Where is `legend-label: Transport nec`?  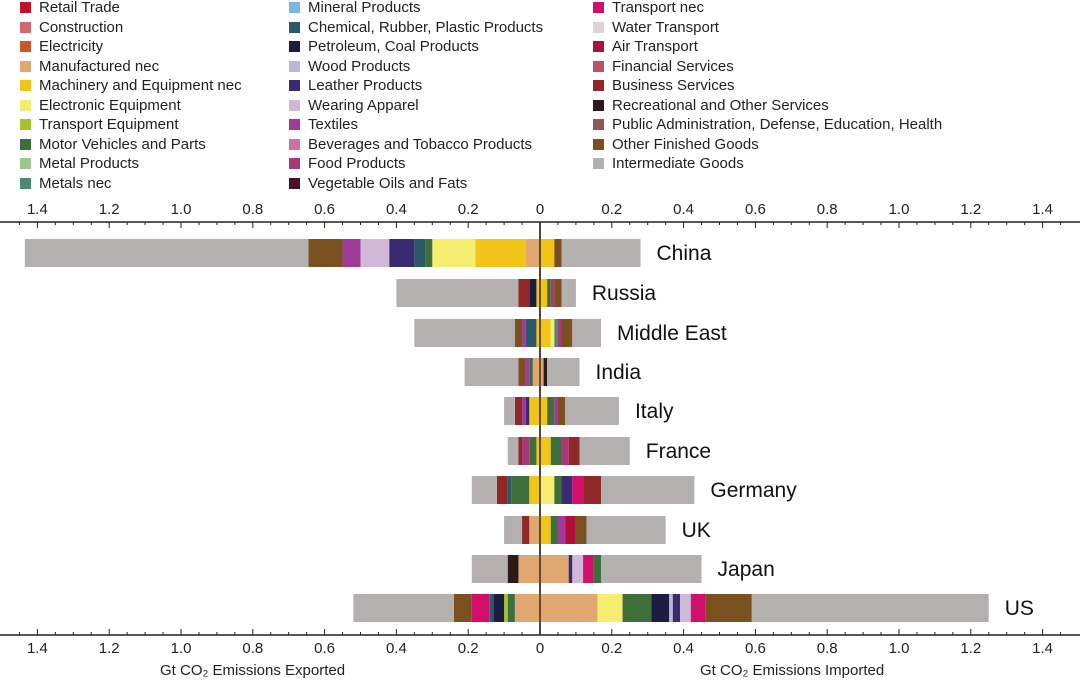 legend-label: Transport nec is located at coordinates (658, 8).